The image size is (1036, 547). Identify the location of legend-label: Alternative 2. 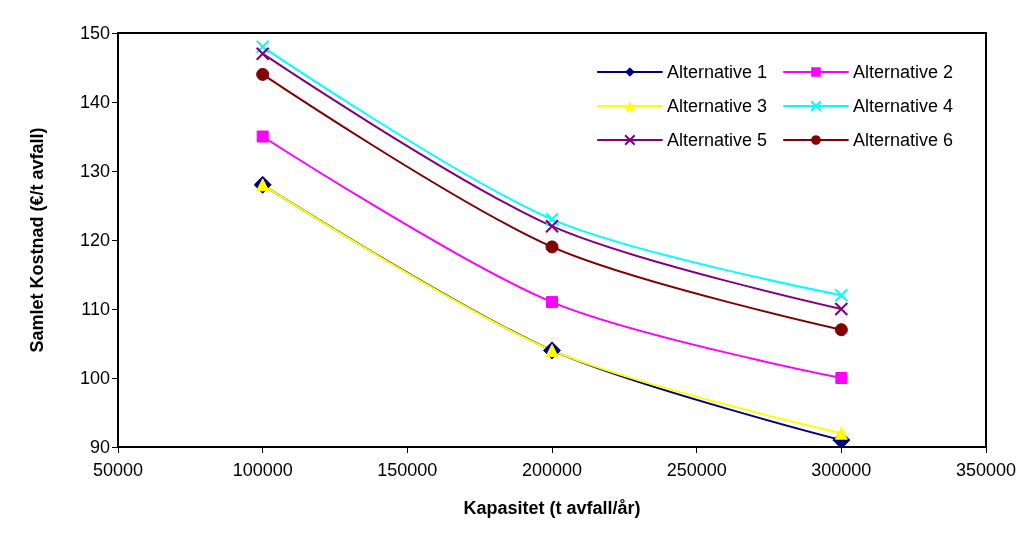
(903, 72).